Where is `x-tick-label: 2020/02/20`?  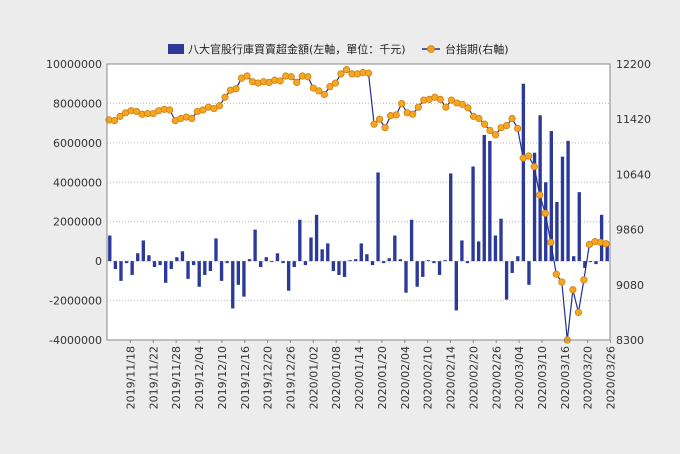
x-tick-label: 2020/02/20 is located at coordinates (473, 377).